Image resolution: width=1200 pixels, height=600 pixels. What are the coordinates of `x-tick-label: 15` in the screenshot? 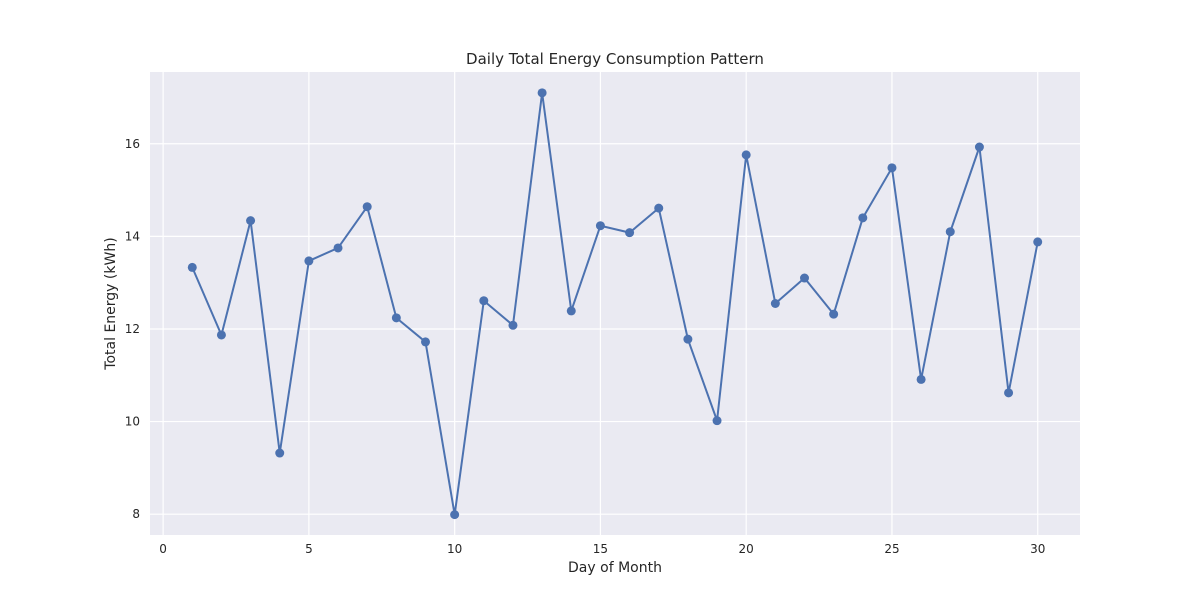 It's located at (600, 549).